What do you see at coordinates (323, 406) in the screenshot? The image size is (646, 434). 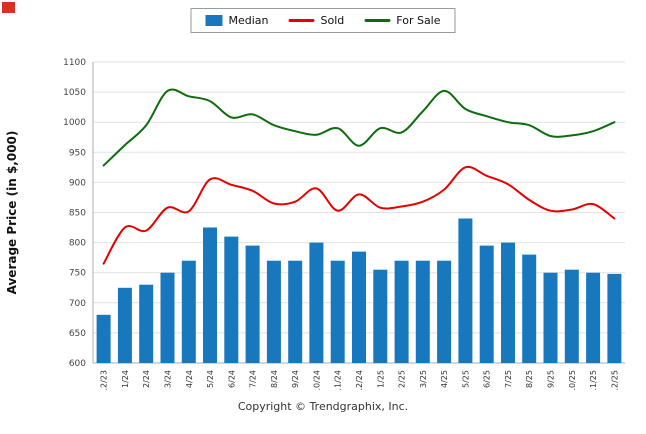 I see `copyright-text: Copyright © Trendgraphix, Inc.` at bounding box center [323, 406].